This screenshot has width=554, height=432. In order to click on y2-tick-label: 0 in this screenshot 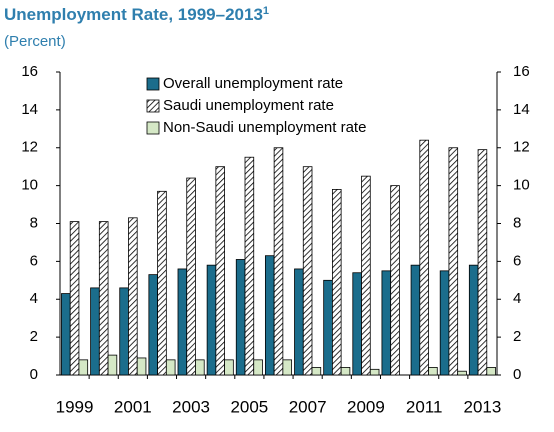, I will do `click(517, 374)`.